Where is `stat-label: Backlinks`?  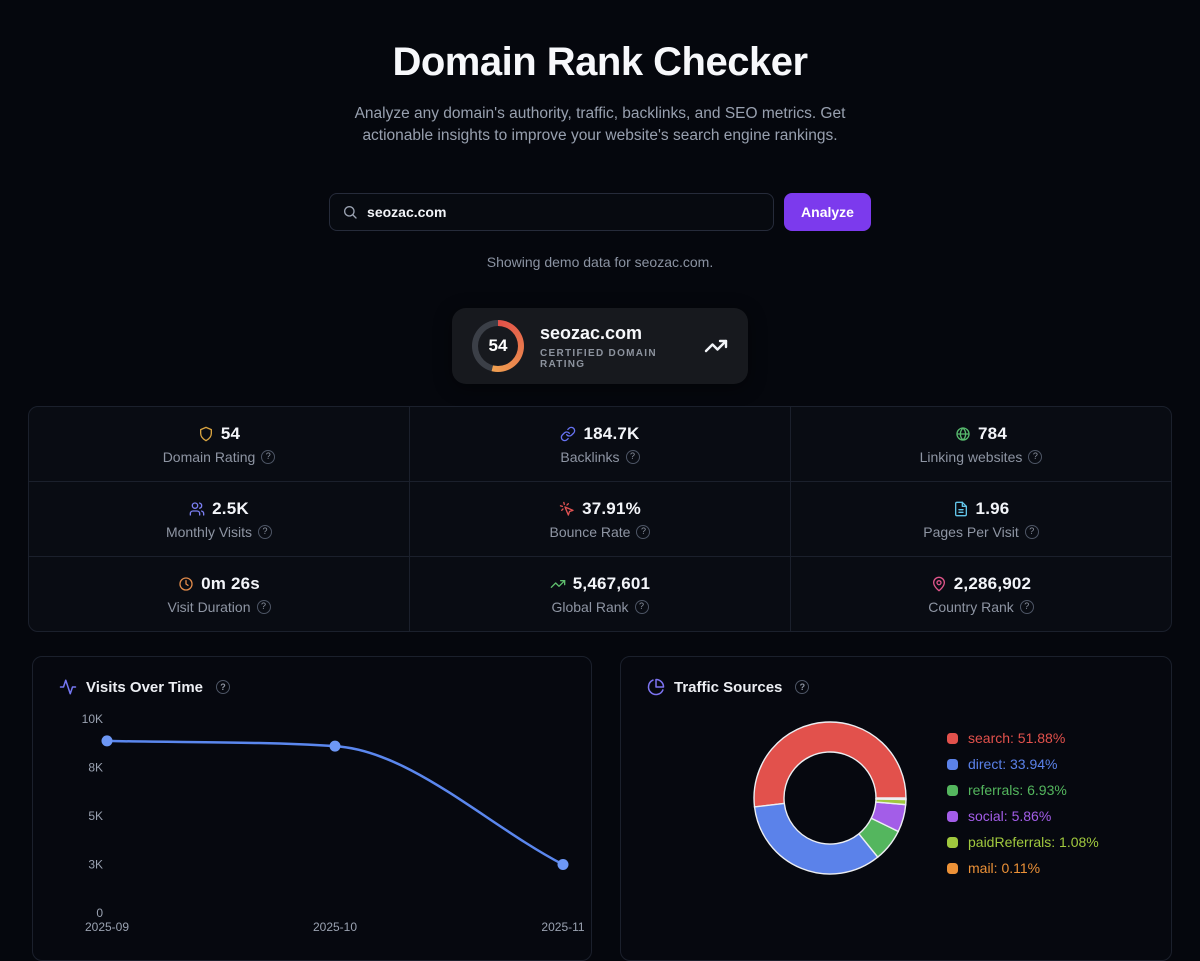 stat-label: Backlinks is located at coordinates (590, 456).